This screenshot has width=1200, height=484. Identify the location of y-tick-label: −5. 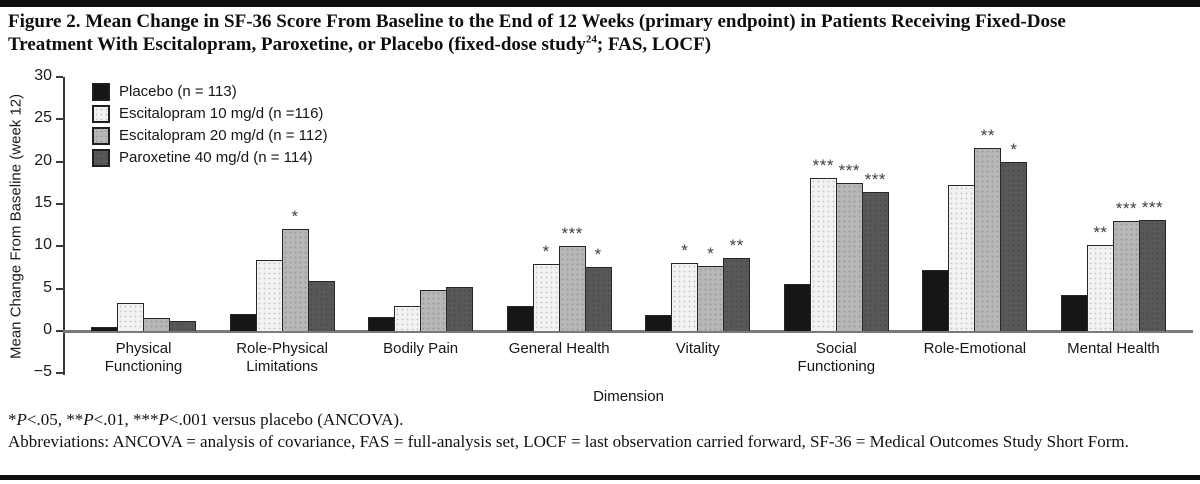
(42, 372).